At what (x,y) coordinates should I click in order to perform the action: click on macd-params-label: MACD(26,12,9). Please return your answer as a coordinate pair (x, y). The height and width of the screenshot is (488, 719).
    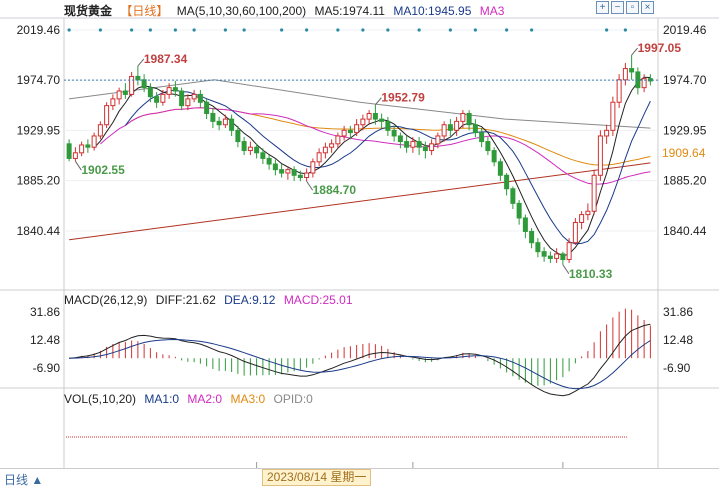
    Looking at the image, I should click on (106, 300).